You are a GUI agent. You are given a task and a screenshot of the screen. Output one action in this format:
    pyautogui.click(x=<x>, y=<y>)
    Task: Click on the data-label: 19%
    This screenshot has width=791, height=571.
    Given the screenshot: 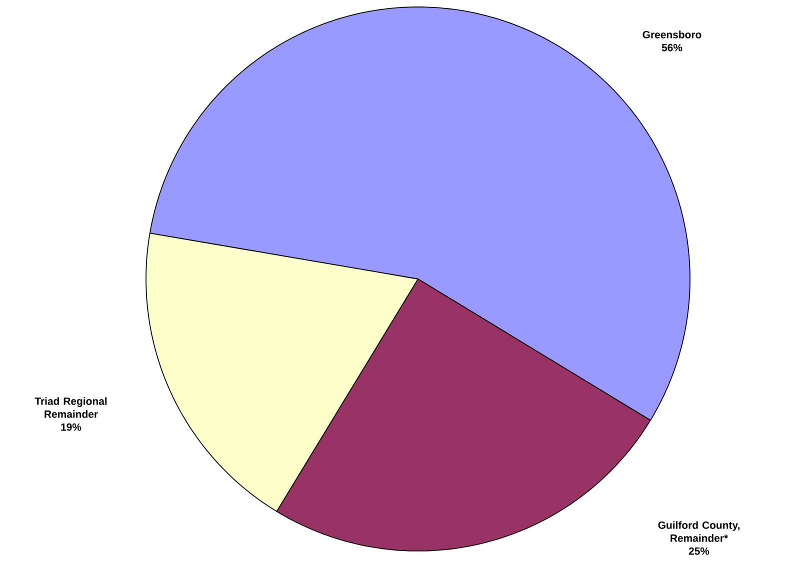 What is the action you would take?
    pyautogui.click(x=71, y=427)
    